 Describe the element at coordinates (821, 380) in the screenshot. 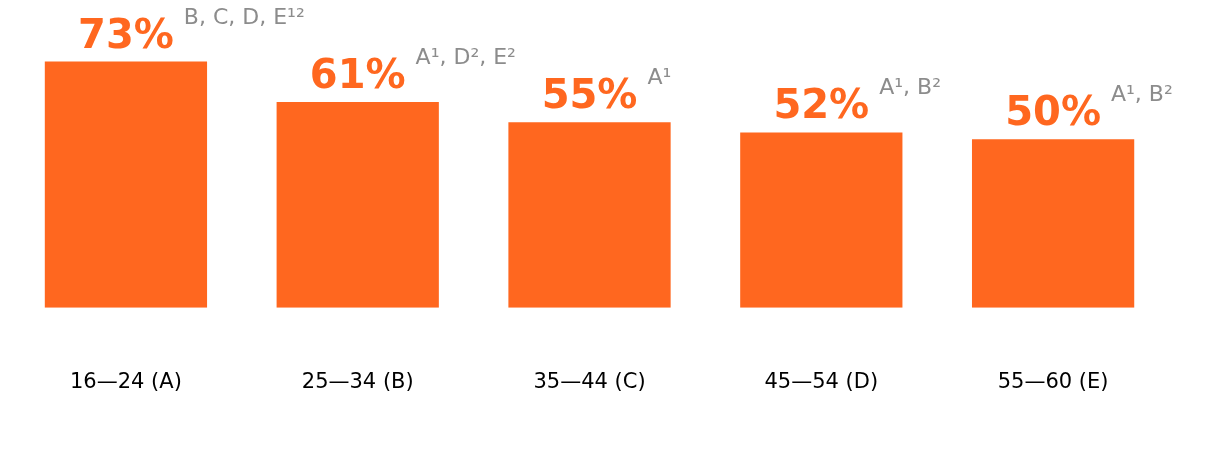

I see `x-tick-label: 45—54 (D)` at that location.